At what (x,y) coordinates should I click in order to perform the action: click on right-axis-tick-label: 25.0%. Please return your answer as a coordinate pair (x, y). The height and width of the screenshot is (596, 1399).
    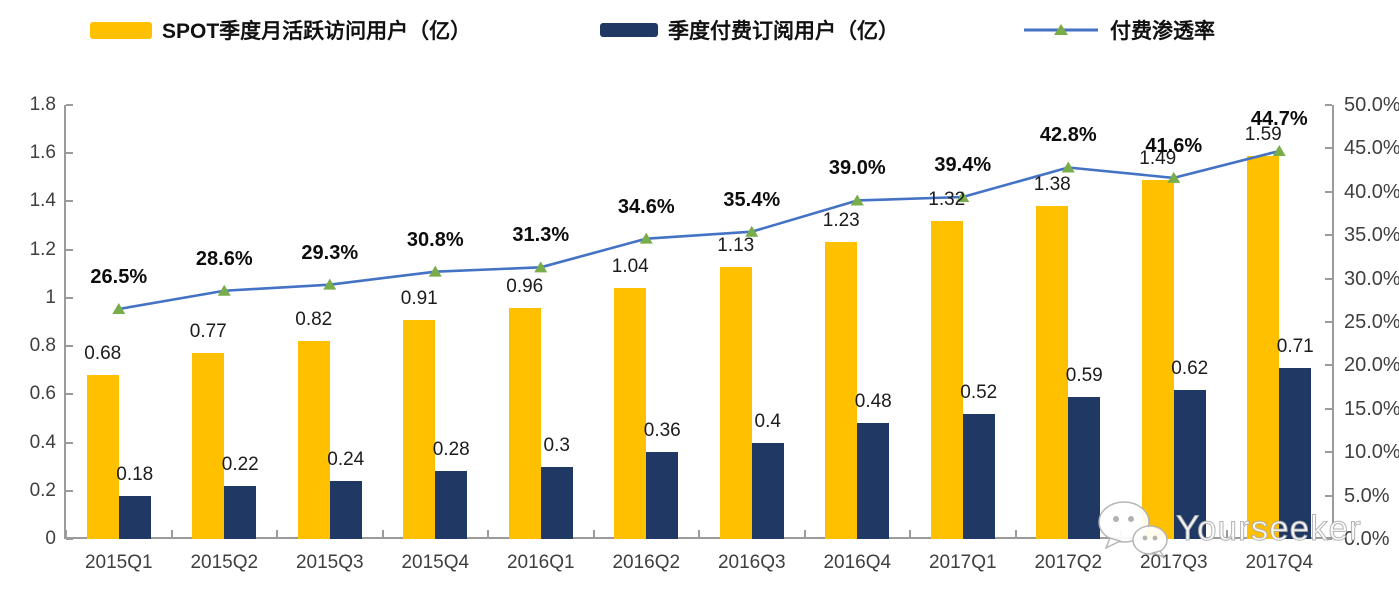
    Looking at the image, I should click on (1371, 322).